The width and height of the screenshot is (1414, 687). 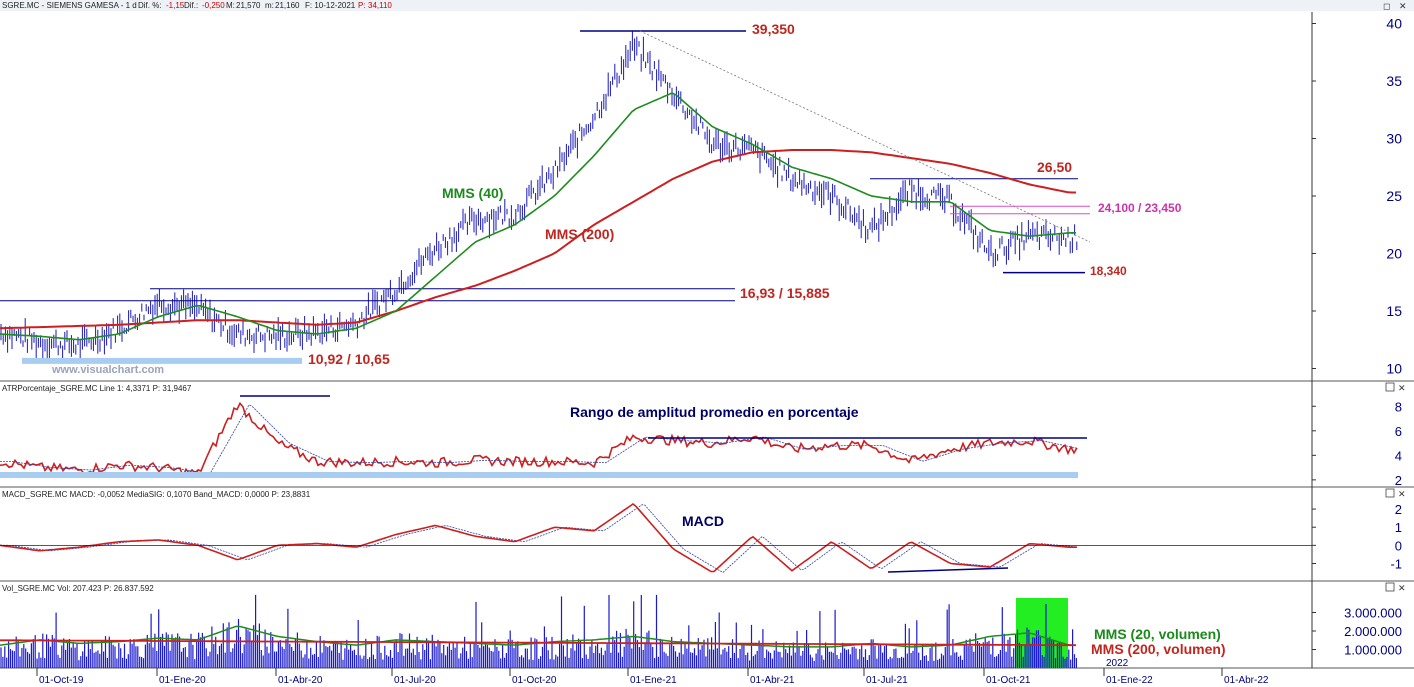 I want to click on watermark: www.visualchart.com, so click(x=107, y=370).